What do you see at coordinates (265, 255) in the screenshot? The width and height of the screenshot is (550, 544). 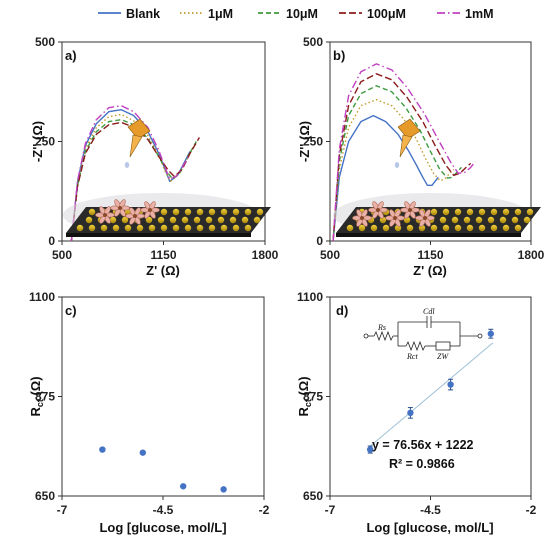 I see `x-tick-label-a: 1800` at bounding box center [265, 255].